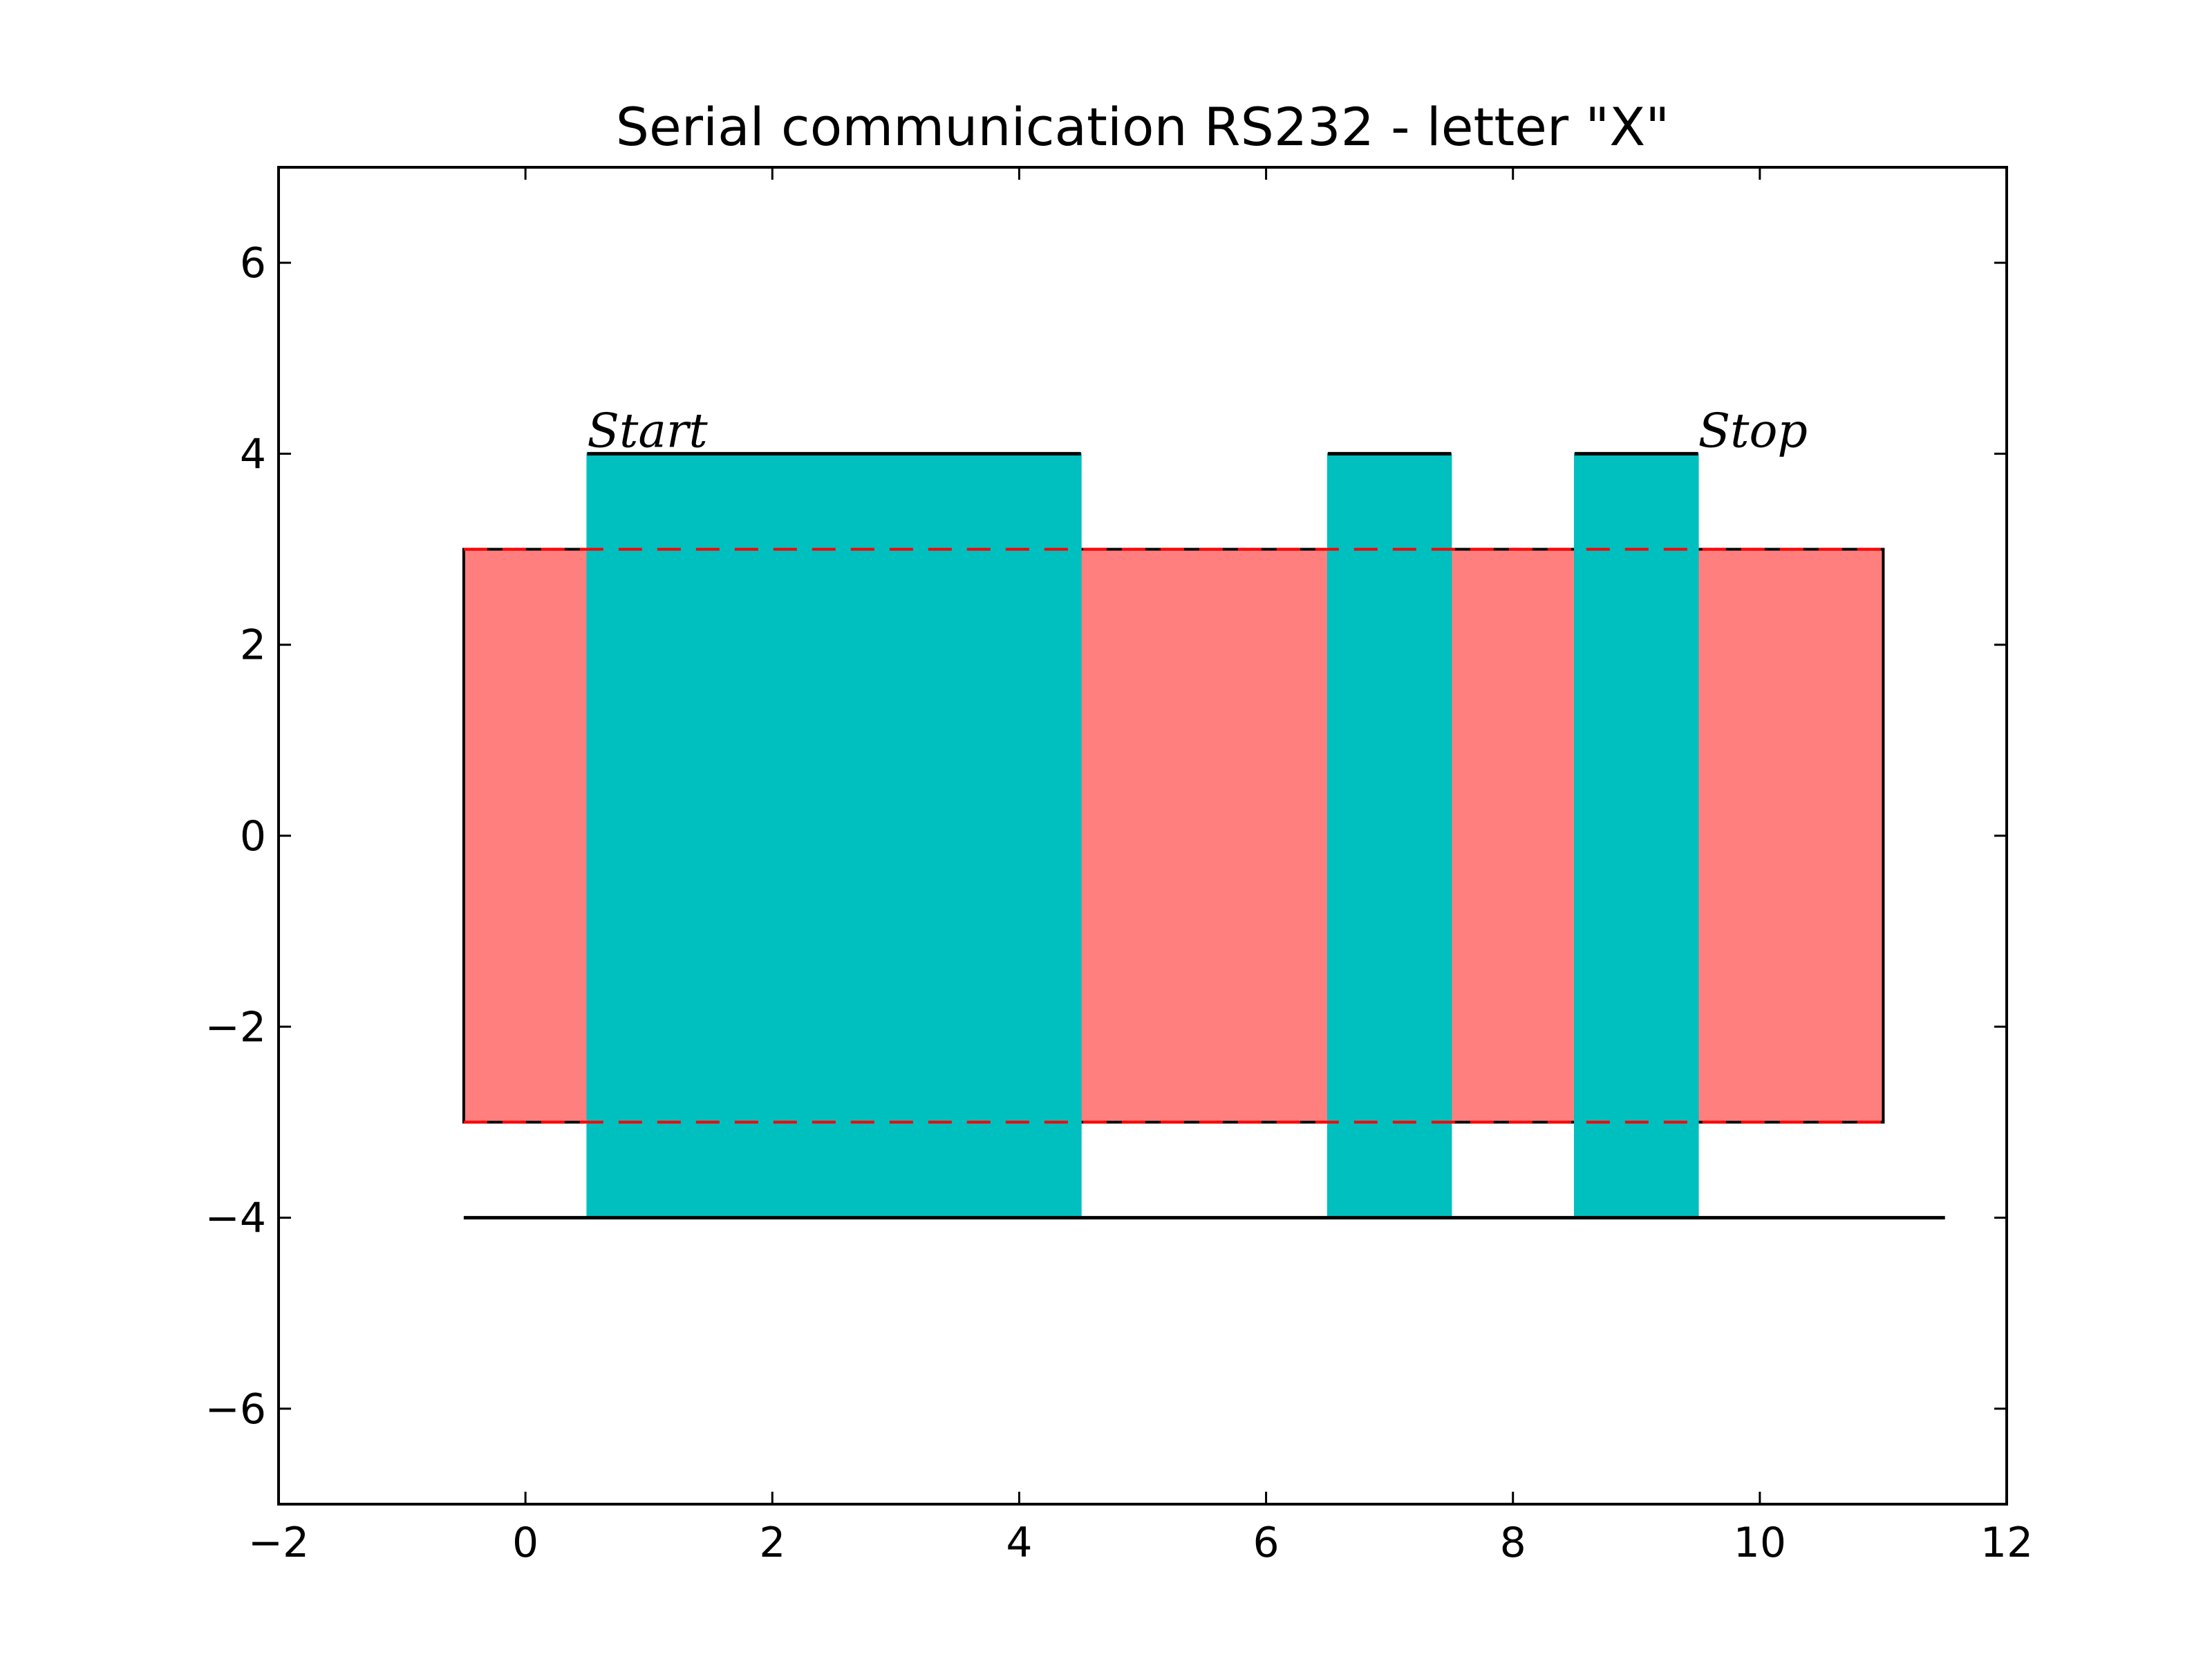  What do you see at coordinates (1019, 1543) in the screenshot?
I see `x-tick-label: 4` at bounding box center [1019, 1543].